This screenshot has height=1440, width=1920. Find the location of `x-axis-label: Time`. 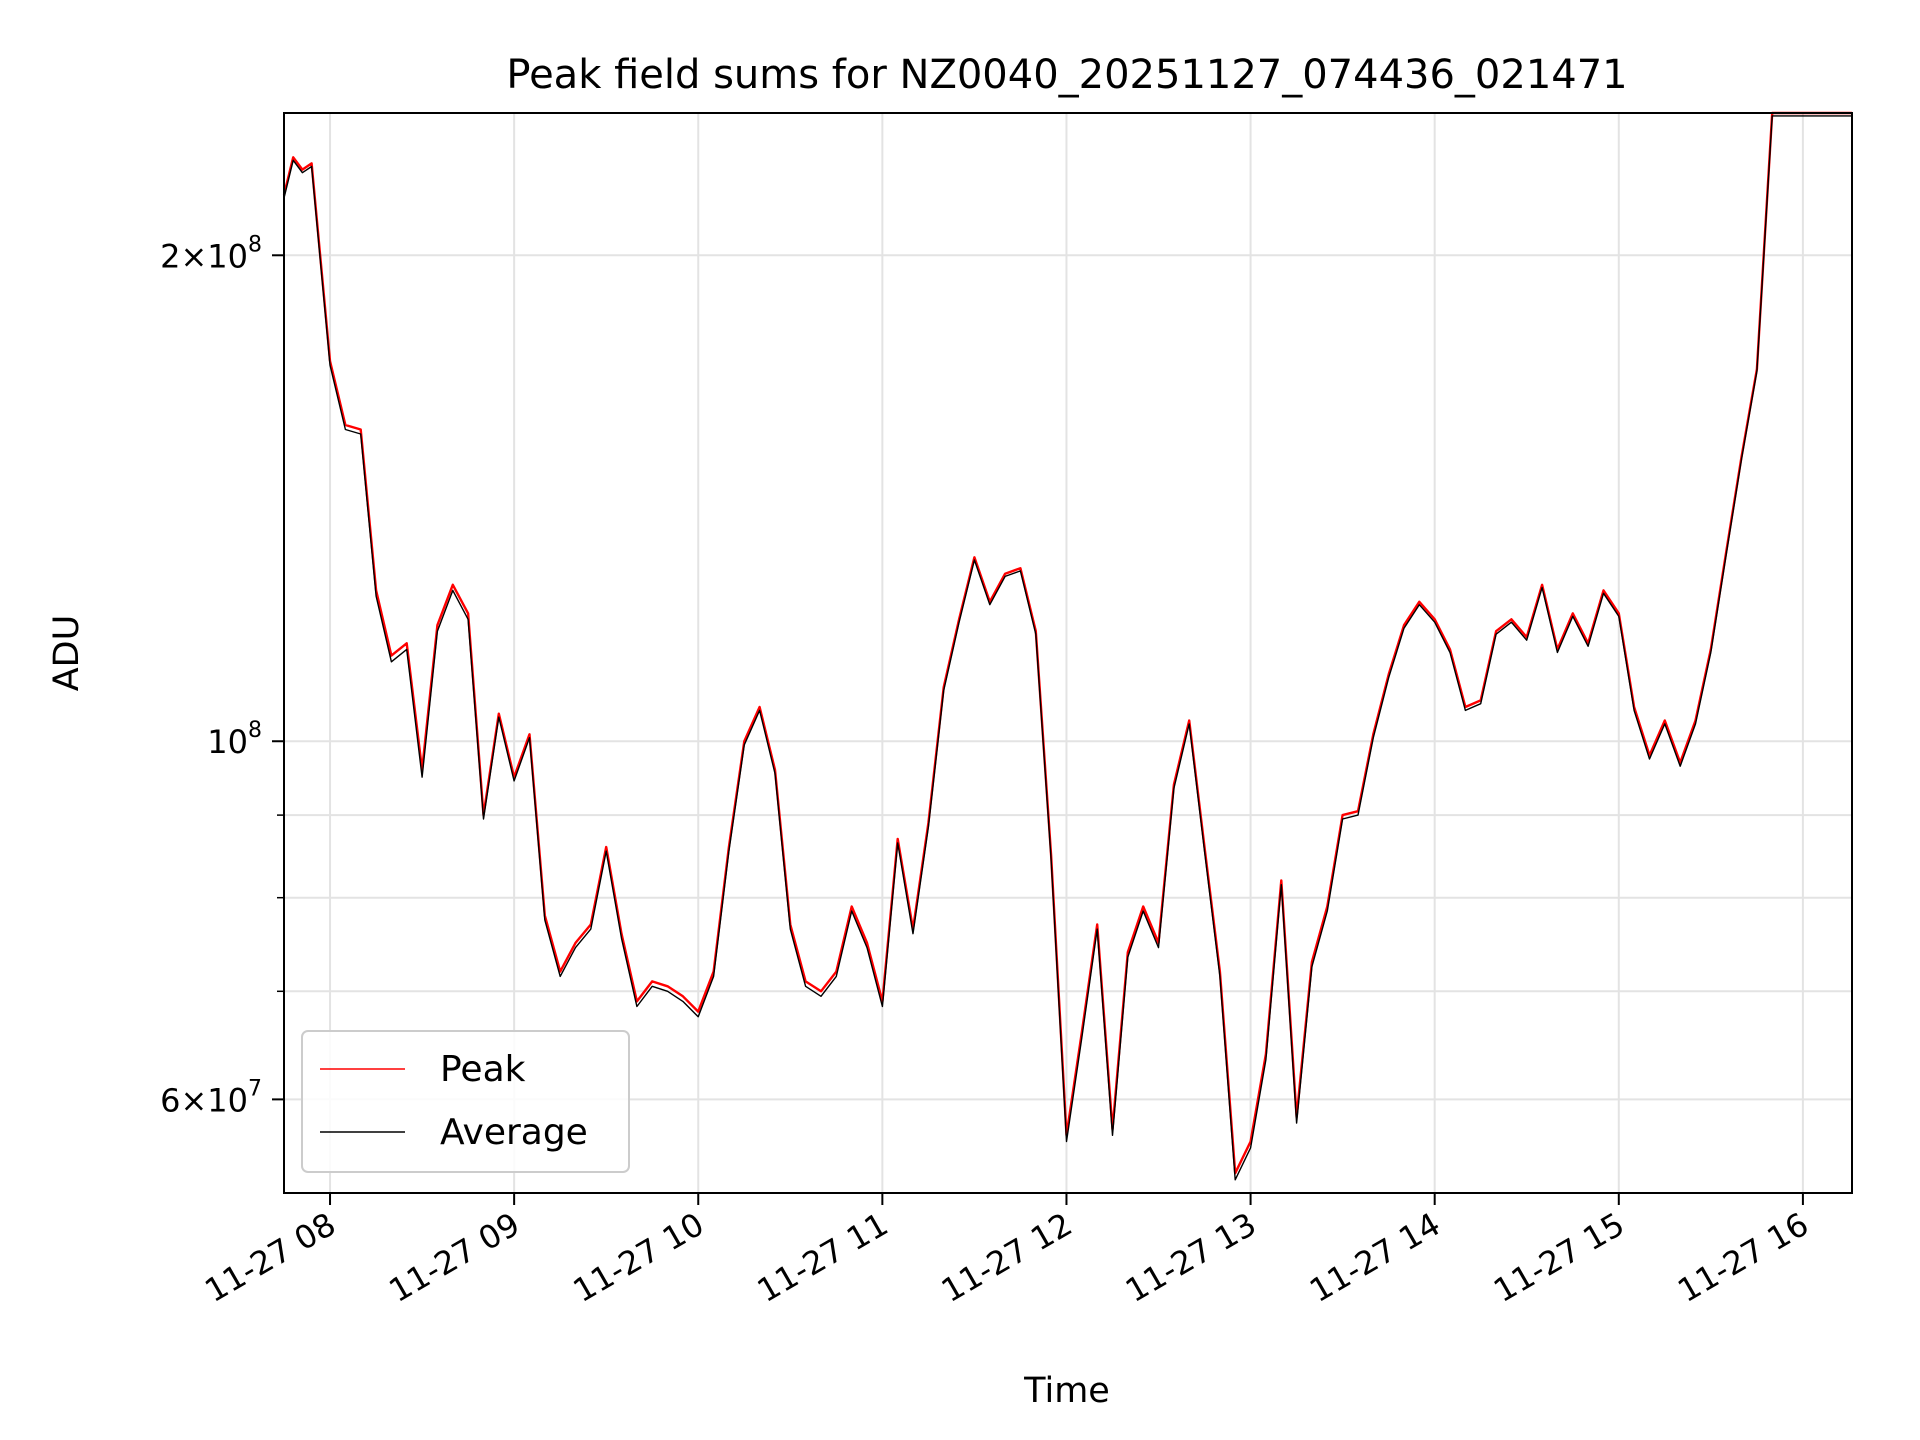

x-axis-label: Time is located at coordinates (1066, 1391).